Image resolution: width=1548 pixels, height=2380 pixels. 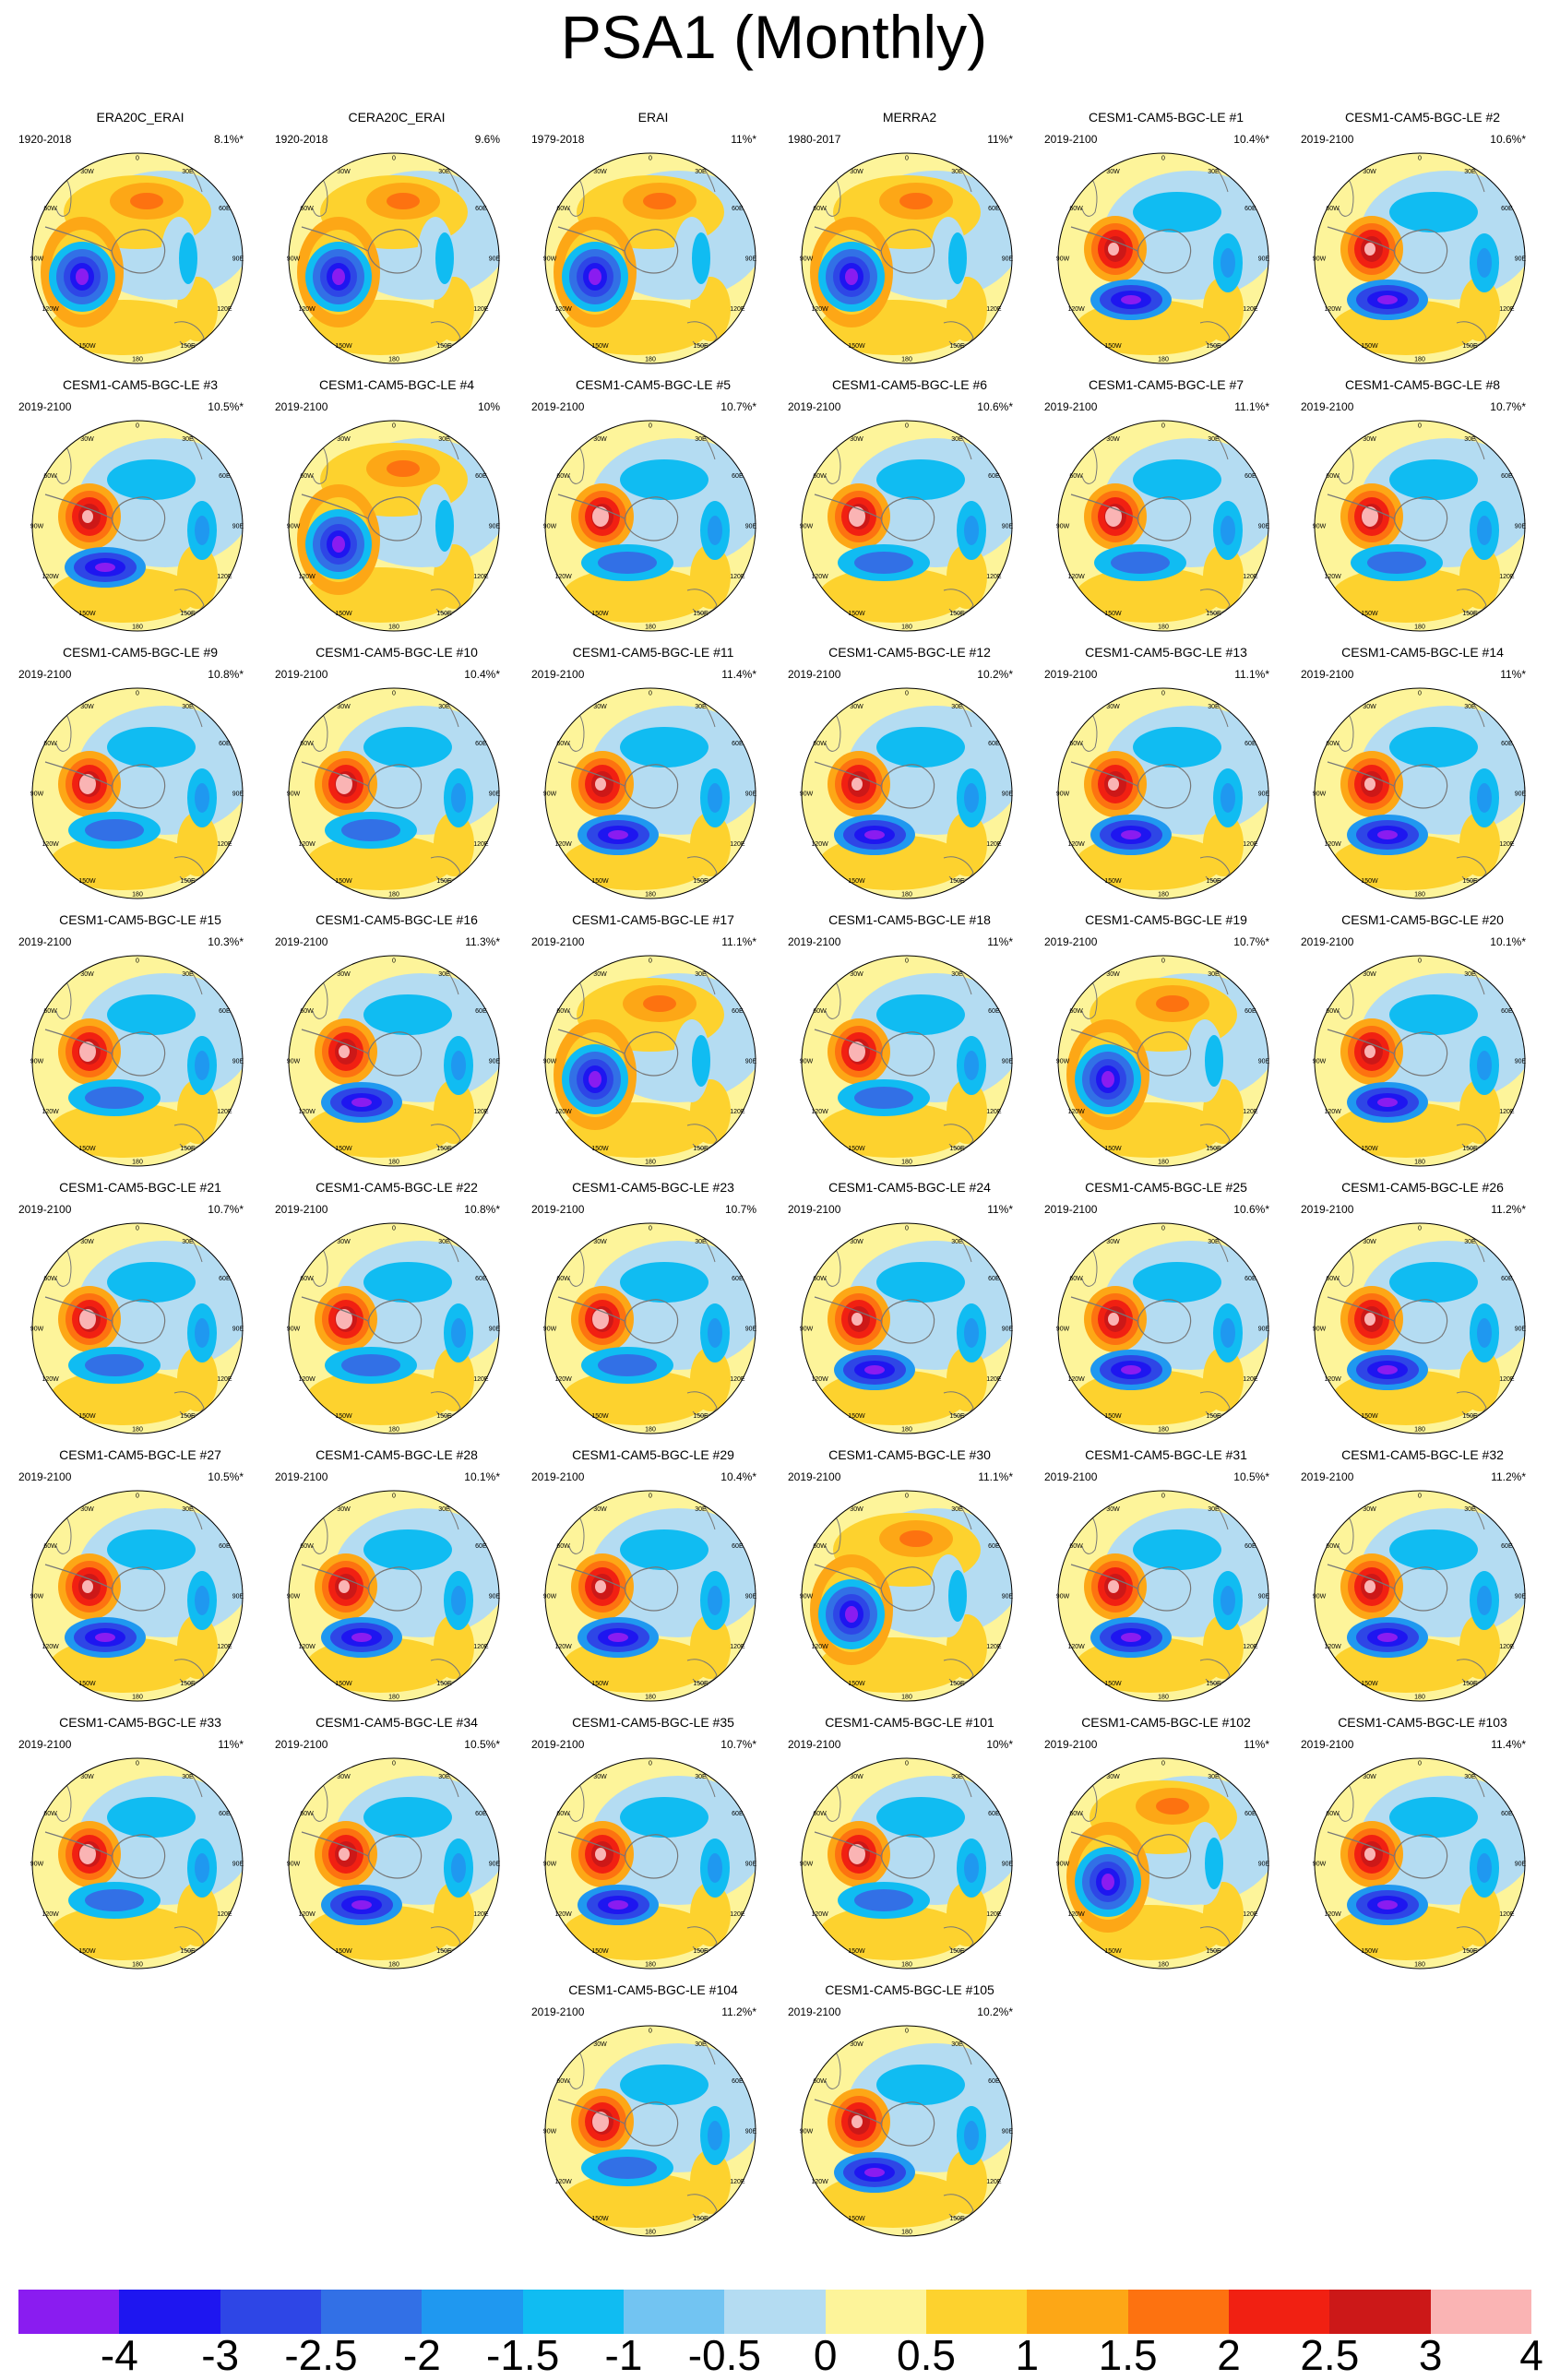 I want to click on panel-title: CESM1-CAM5-BGC-LE #35, so click(x=653, y=1722).